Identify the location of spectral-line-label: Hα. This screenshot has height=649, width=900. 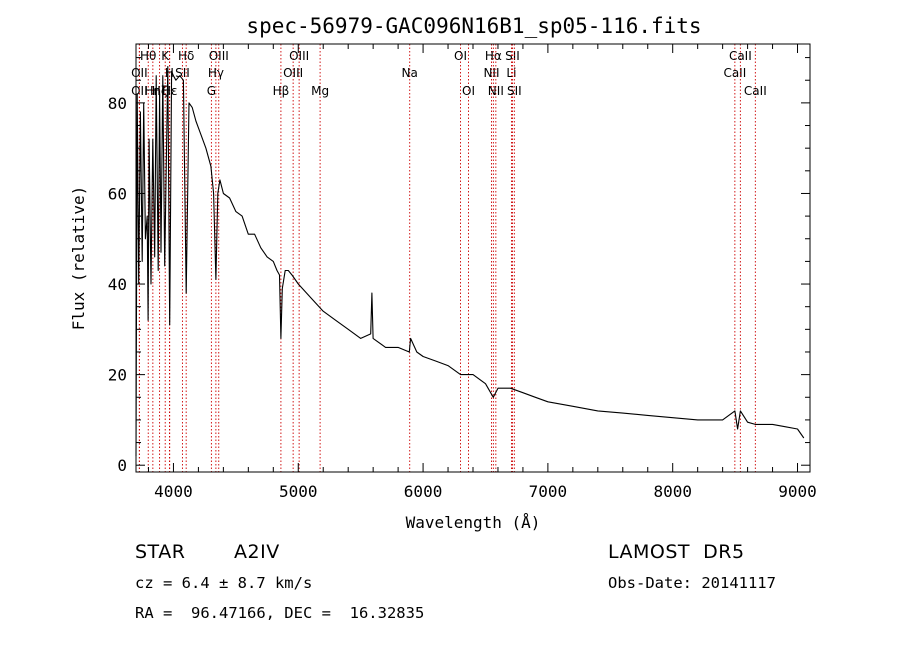
(493, 56).